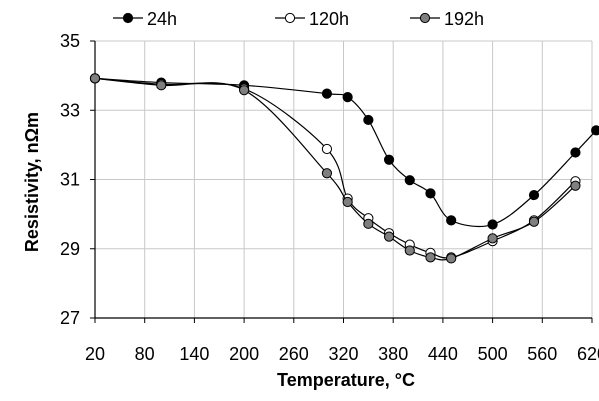 The image size is (599, 401). I want to click on legend-label: 120h, so click(329, 19).